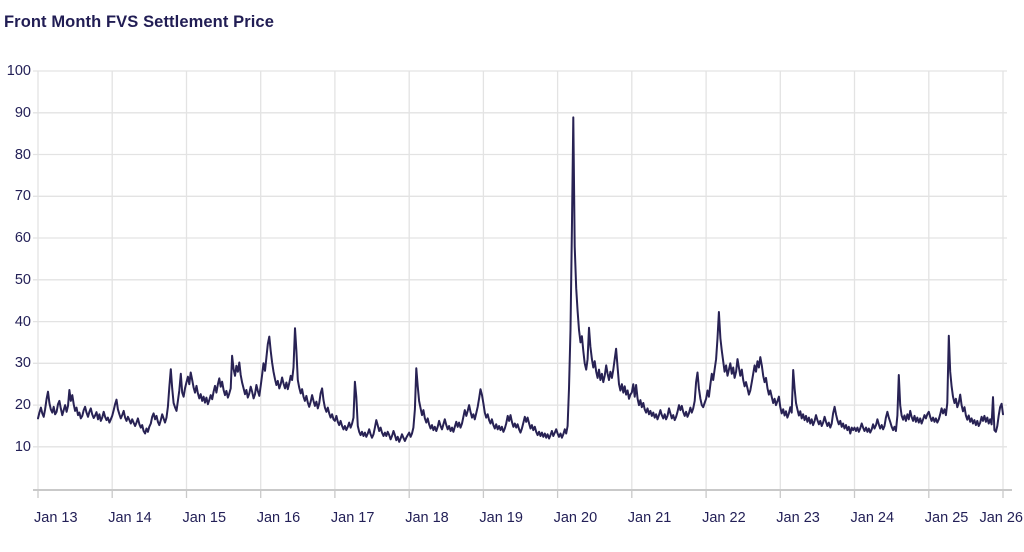 This screenshot has width=1024, height=552. Describe the element at coordinates (22, 363) in the screenshot. I see `y-axis-tick-label: 30` at that location.